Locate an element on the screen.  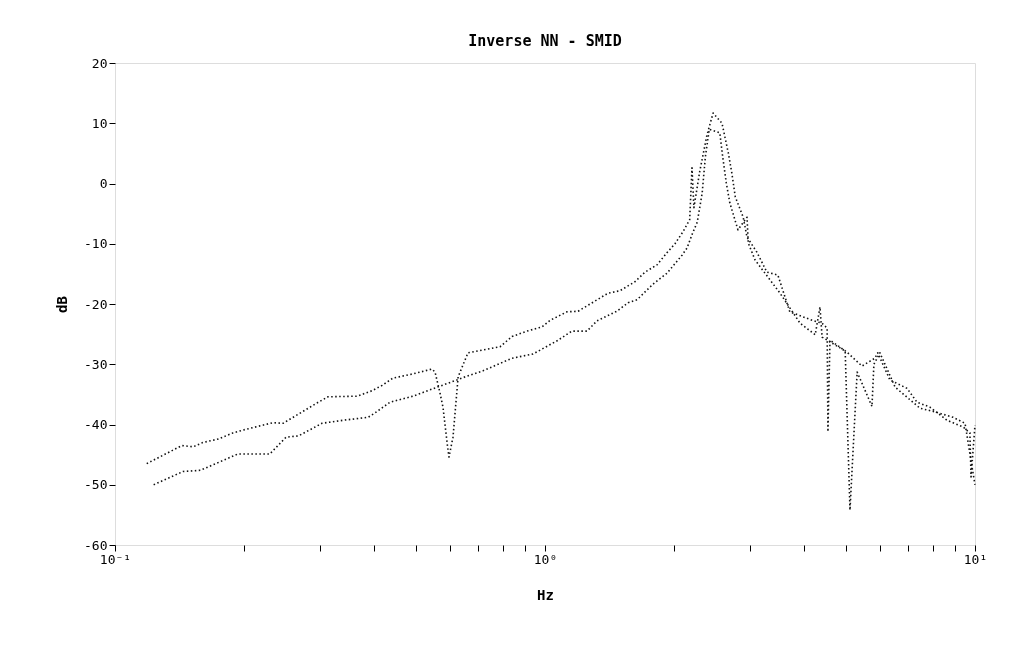
y-tick-label: -40 is located at coordinates (96, 424).